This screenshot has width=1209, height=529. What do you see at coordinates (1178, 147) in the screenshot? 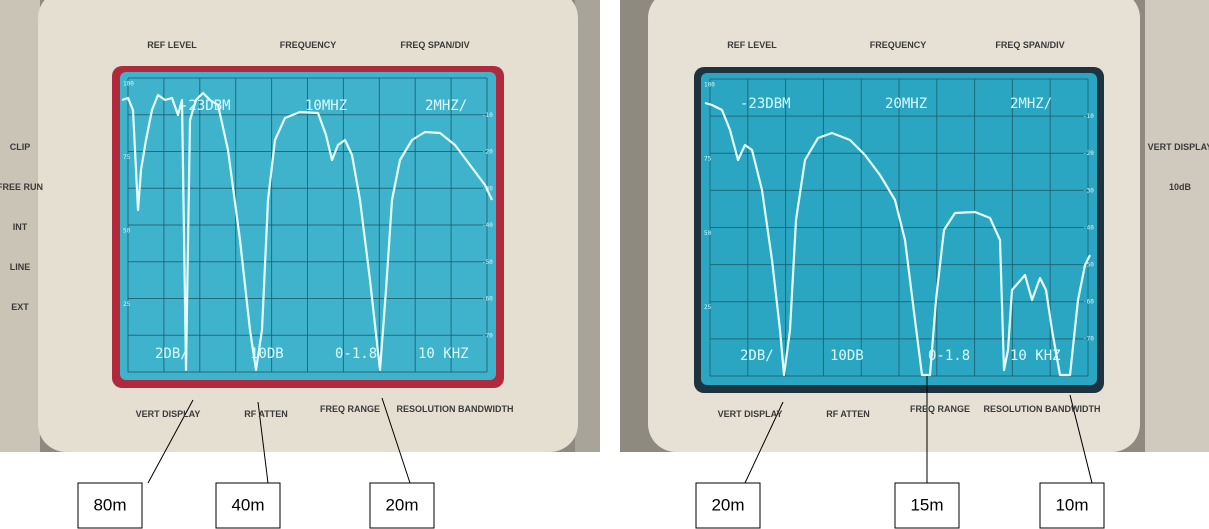
I see `side-label: VERT DISPLAY` at bounding box center [1178, 147].